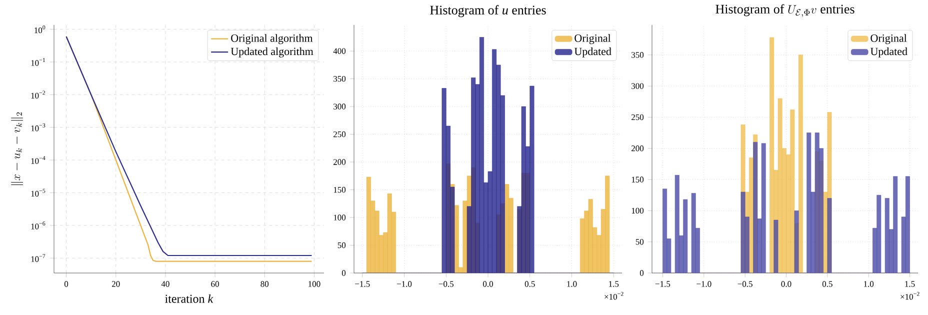  What do you see at coordinates (38, 258) in the screenshot?
I see `y-tick-label: 10$^{−7}$` at bounding box center [38, 258].